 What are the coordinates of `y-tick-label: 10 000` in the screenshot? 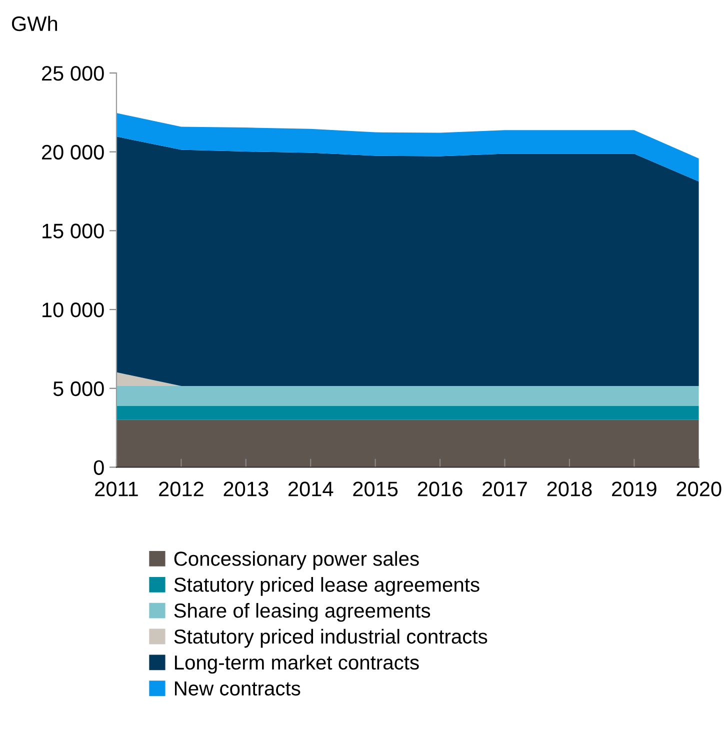 It's located at (73, 310).